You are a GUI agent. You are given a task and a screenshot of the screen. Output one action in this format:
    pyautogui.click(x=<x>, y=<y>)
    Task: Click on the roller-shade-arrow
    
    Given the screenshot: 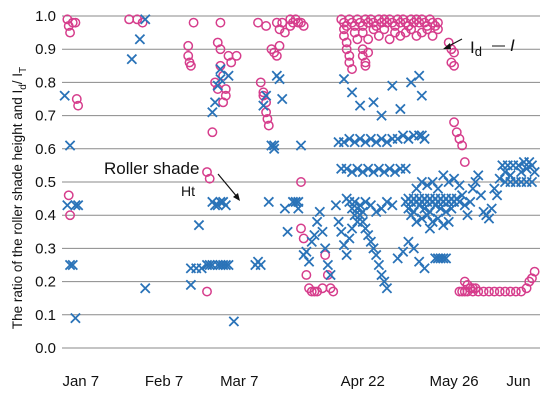 What is the action you would take?
    pyautogui.click(x=228, y=186)
    